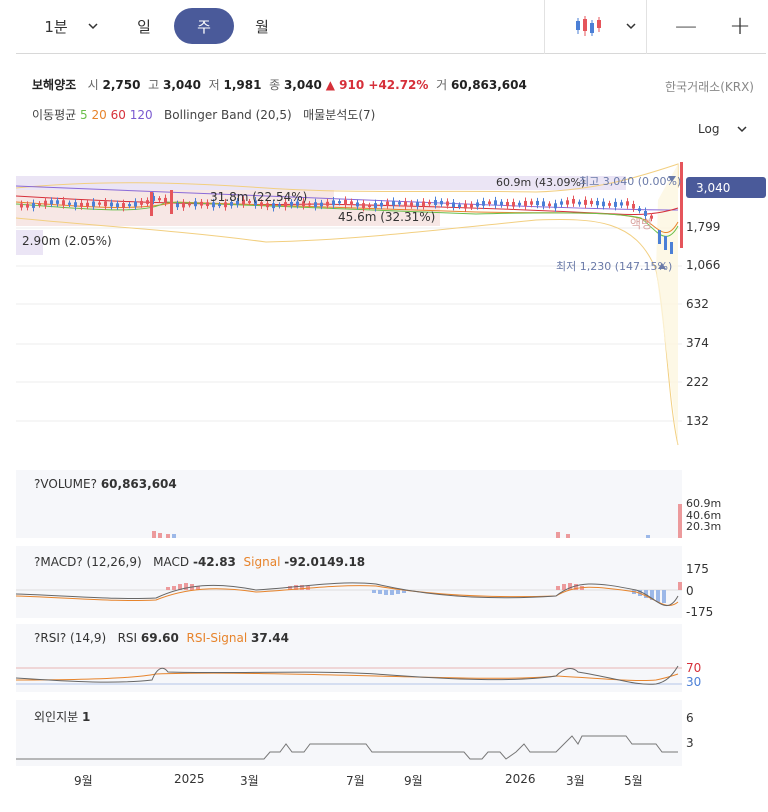 This screenshot has width=768, height=812. Describe the element at coordinates (646, 27) in the screenshot. I see `toolbar-divider` at that location.